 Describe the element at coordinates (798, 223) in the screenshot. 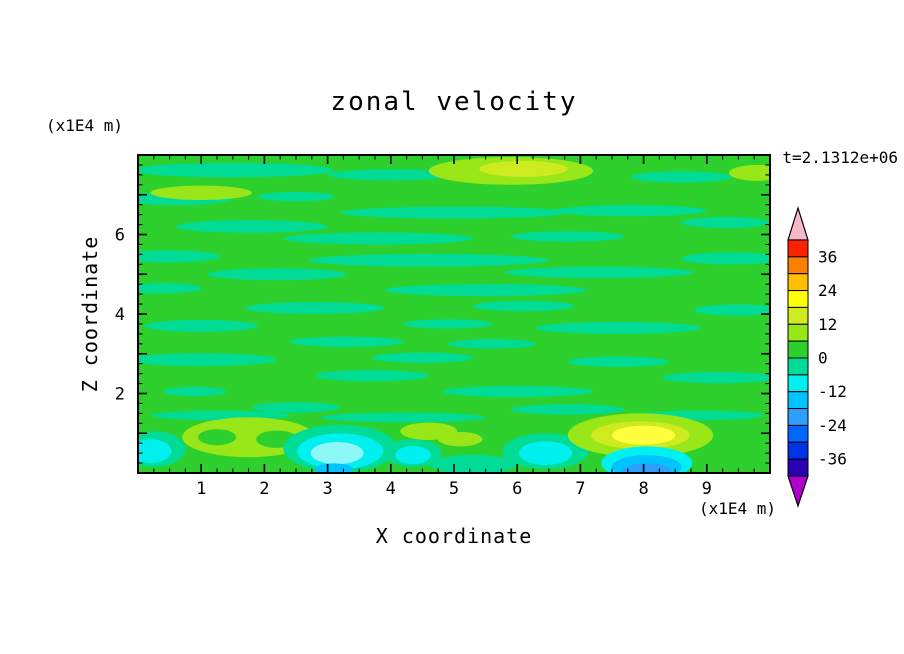

I see `colorbar-arrow-top` at that location.